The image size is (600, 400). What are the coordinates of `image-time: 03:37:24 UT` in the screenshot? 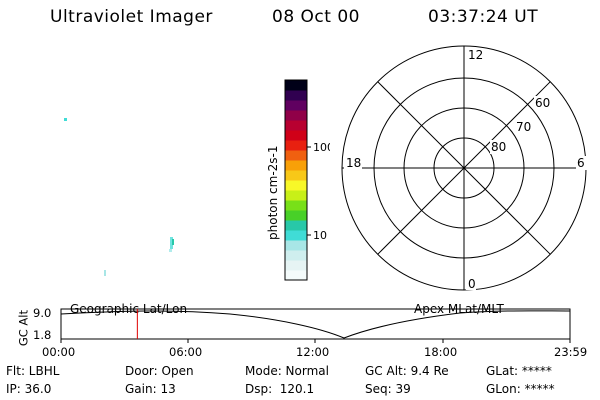 It's located at (483, 17).